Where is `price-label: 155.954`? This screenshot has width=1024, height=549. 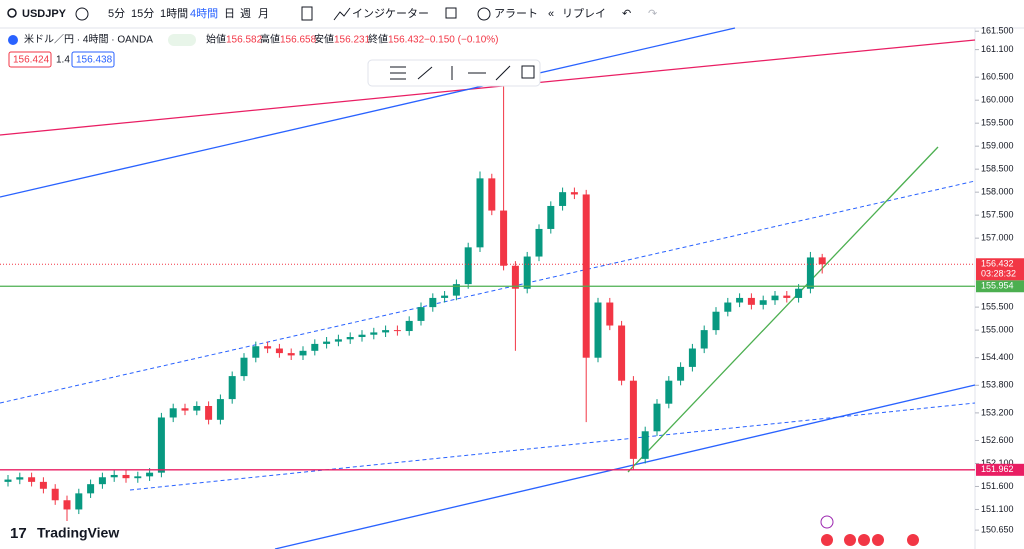
price-label: 155.954 is located at coordinates (997, 286).